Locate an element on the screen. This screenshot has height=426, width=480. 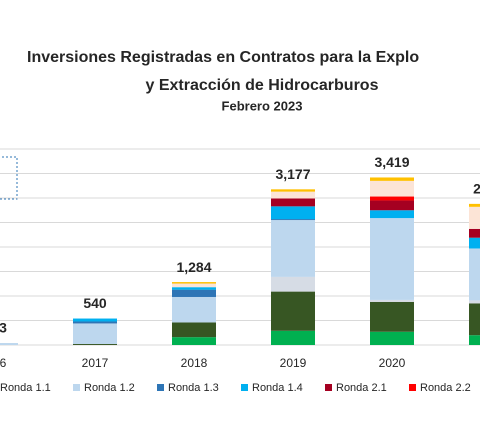
total-label: 3 is located at coordinates (3, 328).